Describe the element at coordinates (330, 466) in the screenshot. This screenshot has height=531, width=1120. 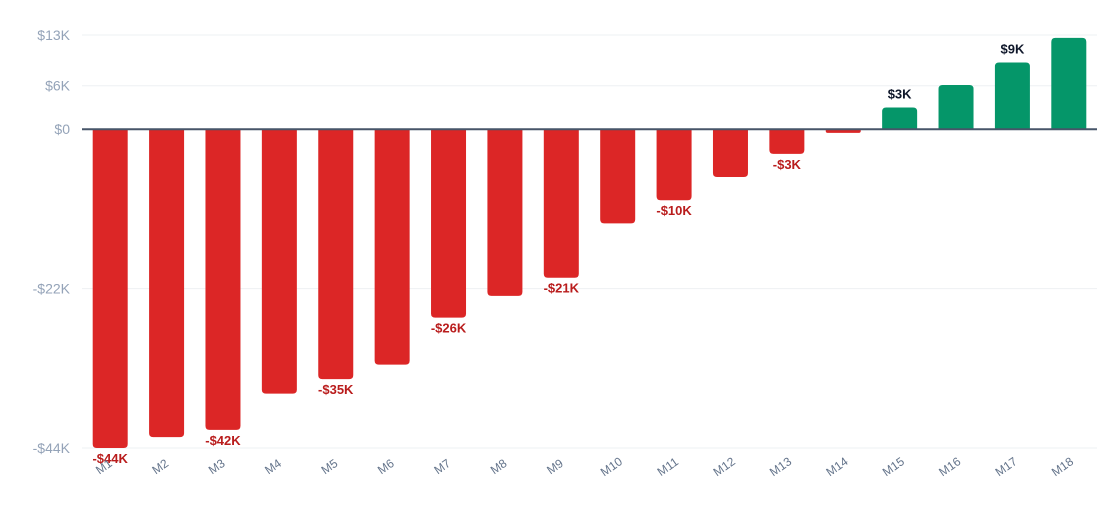
I see `x-tick-label: M5` at that location.